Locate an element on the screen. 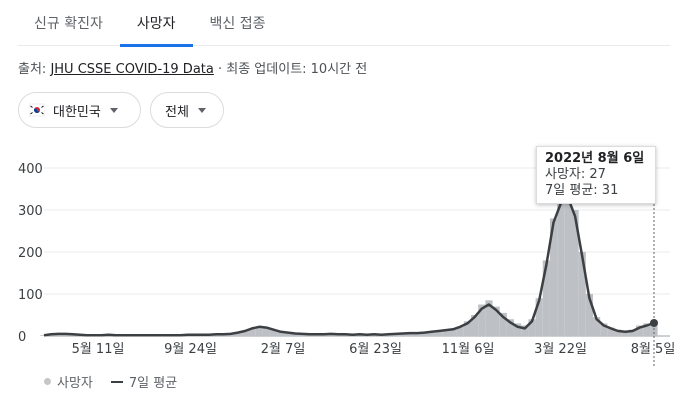  tooltip-deaths: 사망자: 27 is located at coordinates (575, 174).